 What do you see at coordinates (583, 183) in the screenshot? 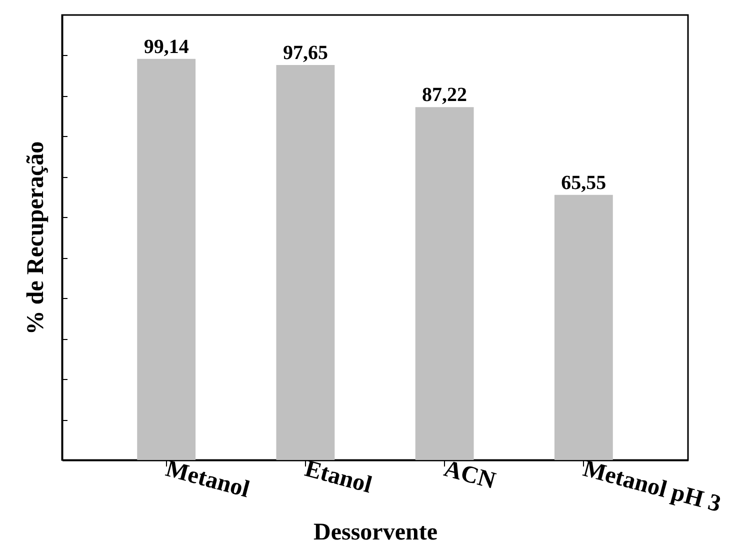
I see `data-label: 65,55` at bounding box center [583, 183].